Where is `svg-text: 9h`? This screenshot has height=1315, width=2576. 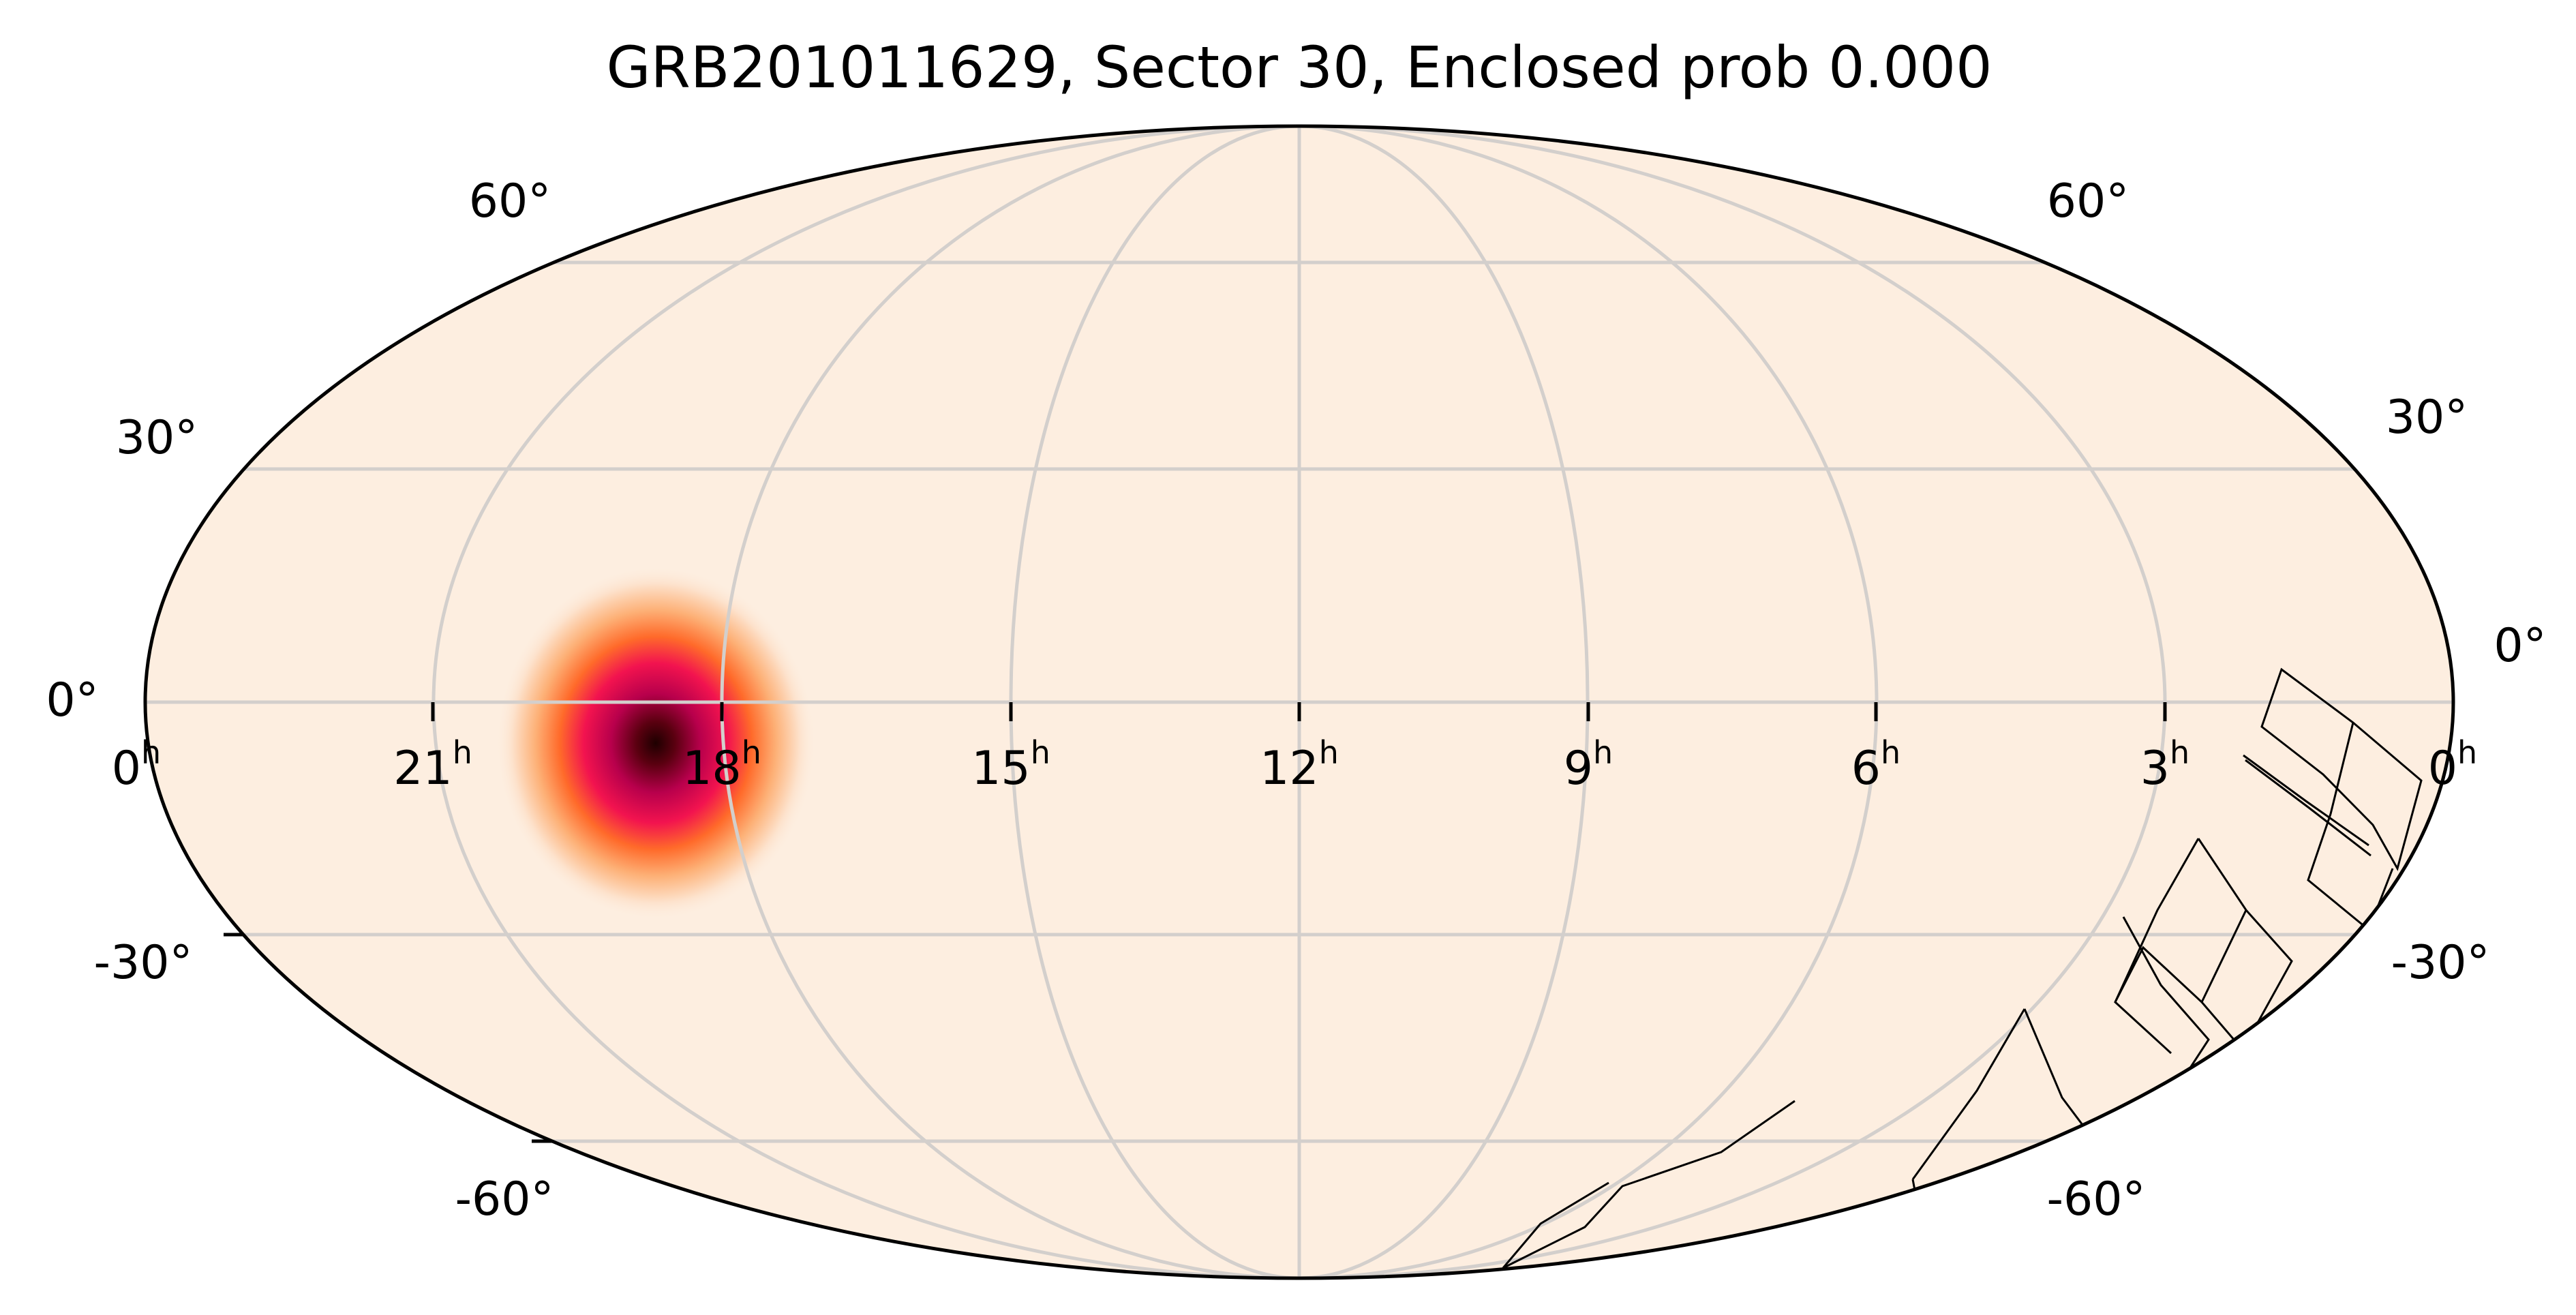
svg-text: 9h is located at coordinates (1589, 765).